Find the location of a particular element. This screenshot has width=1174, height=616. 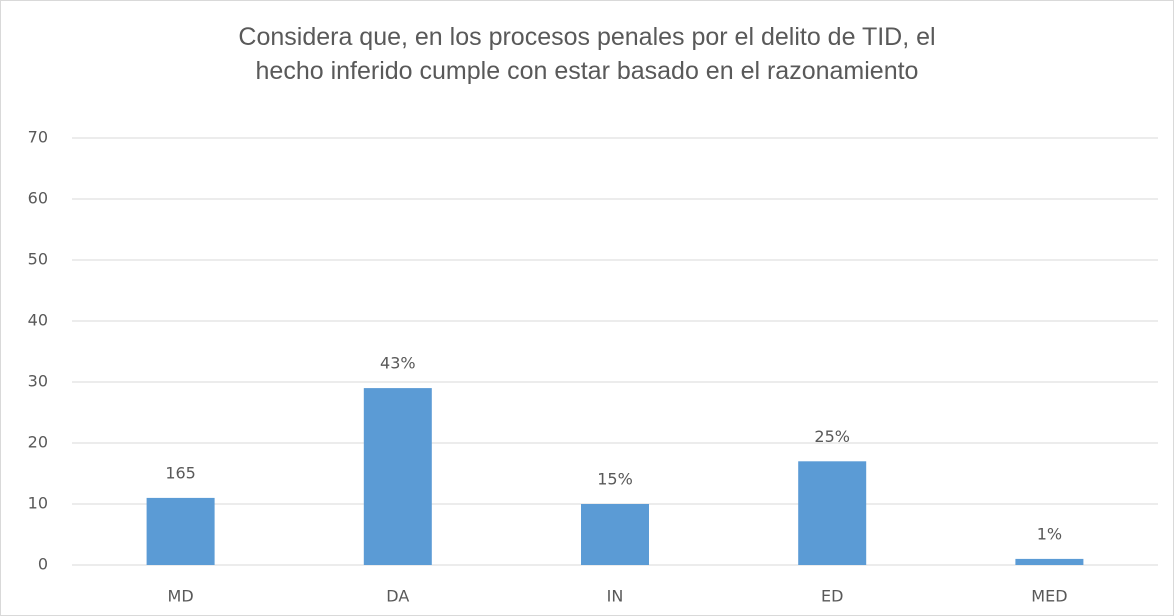

data-label: 25% is located at coordinates (832, 436).